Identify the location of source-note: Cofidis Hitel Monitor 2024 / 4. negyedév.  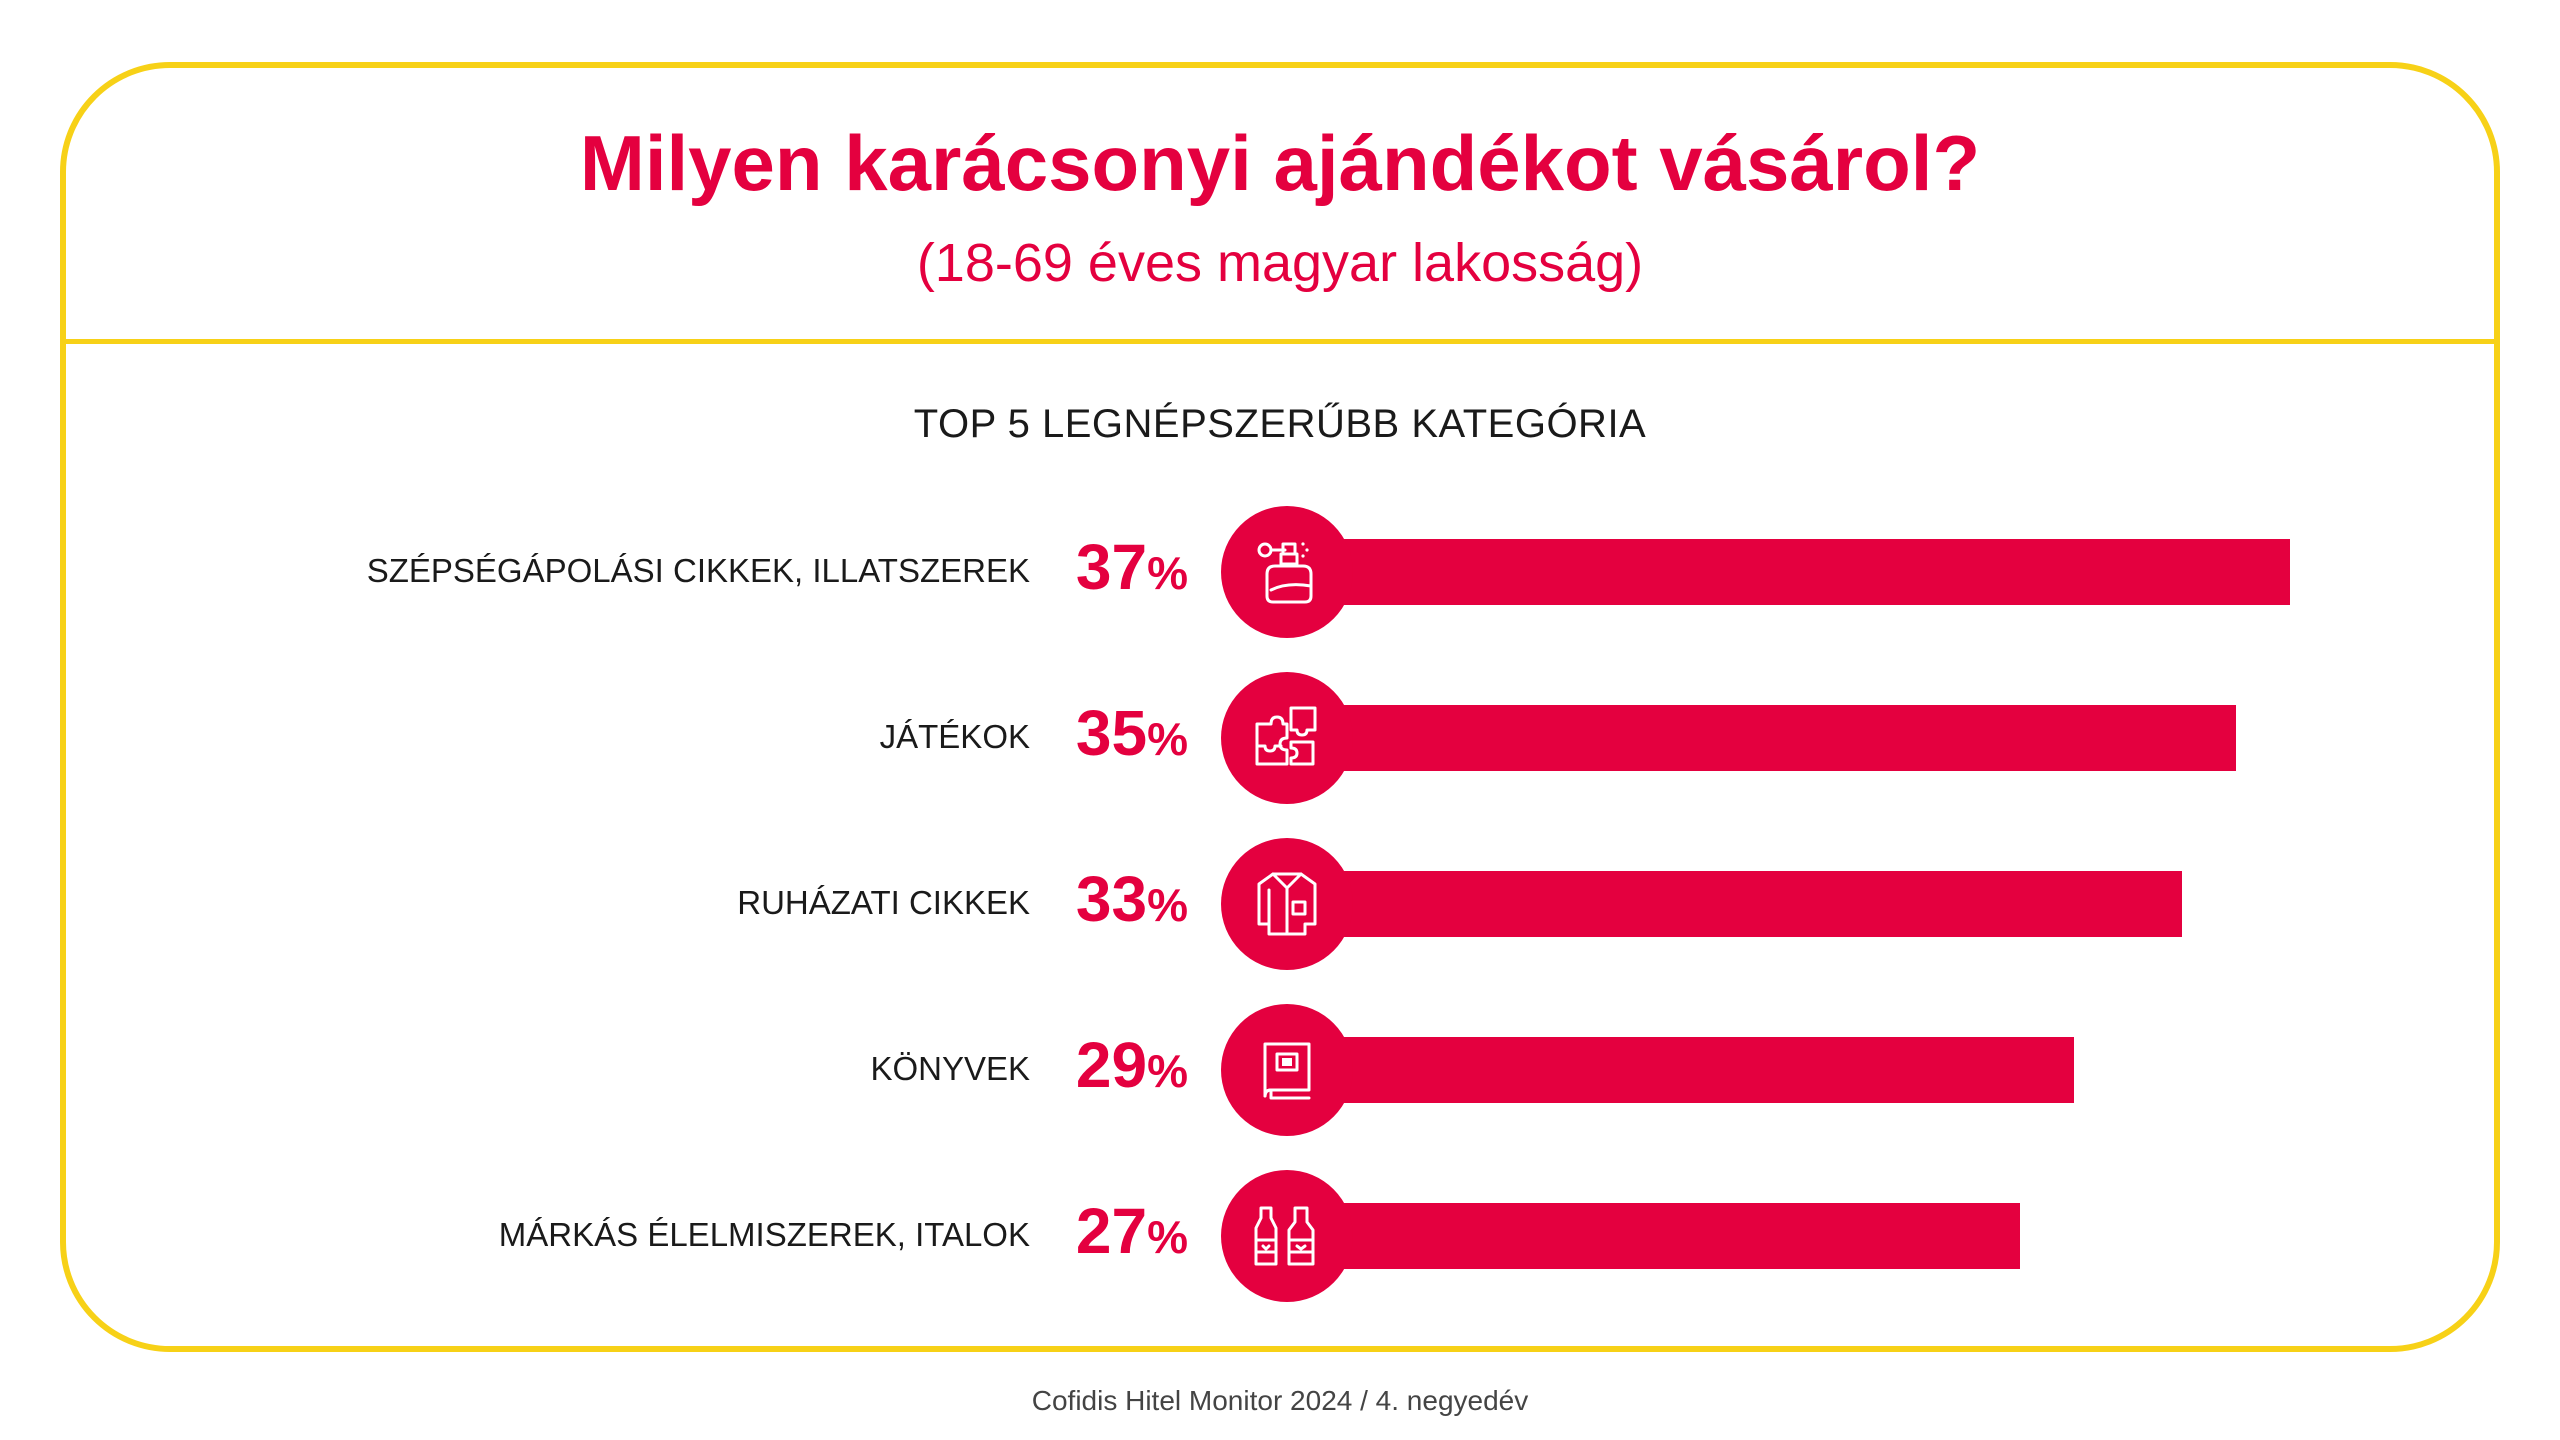
(1280, 1400).